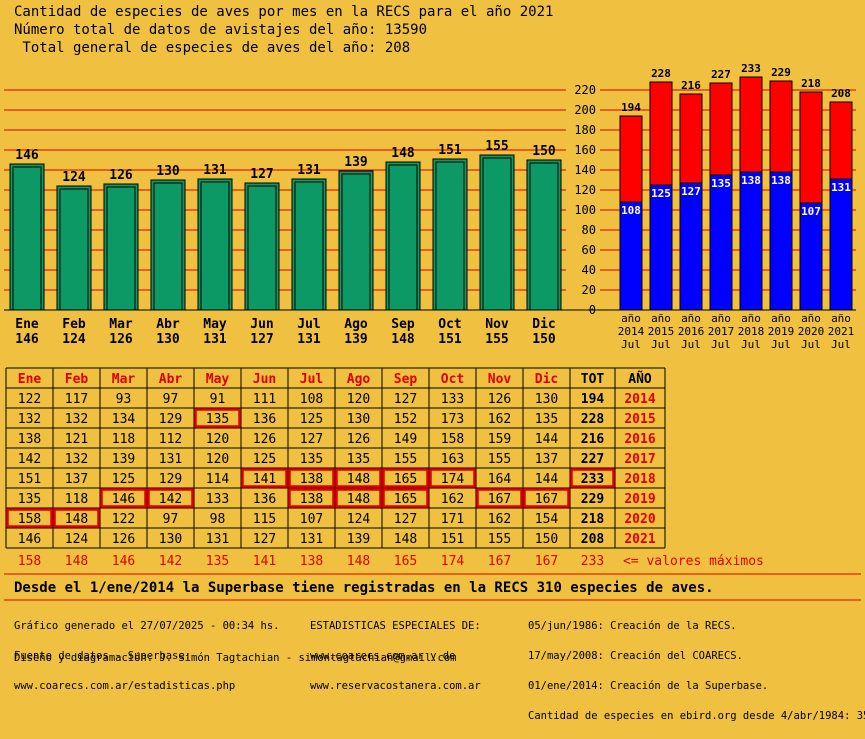 The image size is (865, 739). I want to click on year-axis-year: 2019, so click(781, 331).